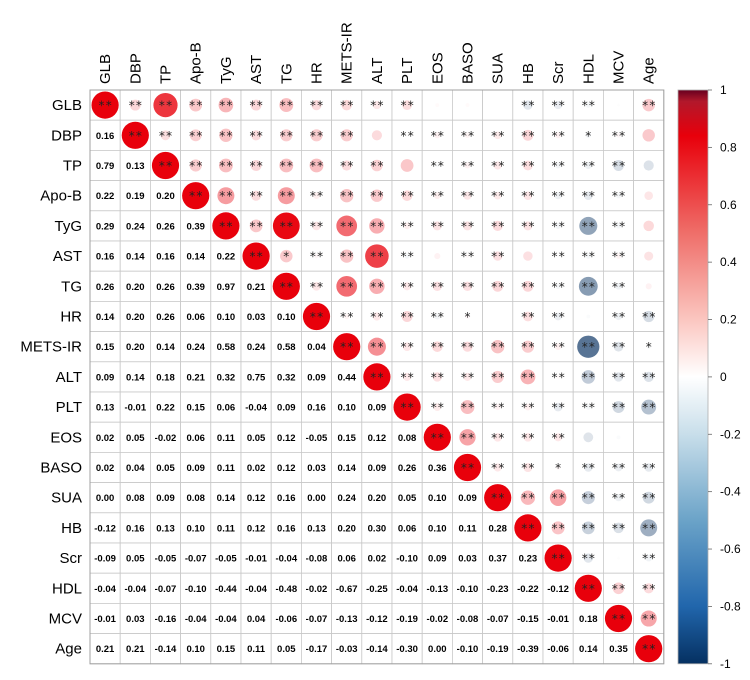 This screenshot has width=750, height=680. What do you see at coordinates (195, 347) in the screenshot?
I see `correlation-value: 0.24` at bounding box center [195, 347].